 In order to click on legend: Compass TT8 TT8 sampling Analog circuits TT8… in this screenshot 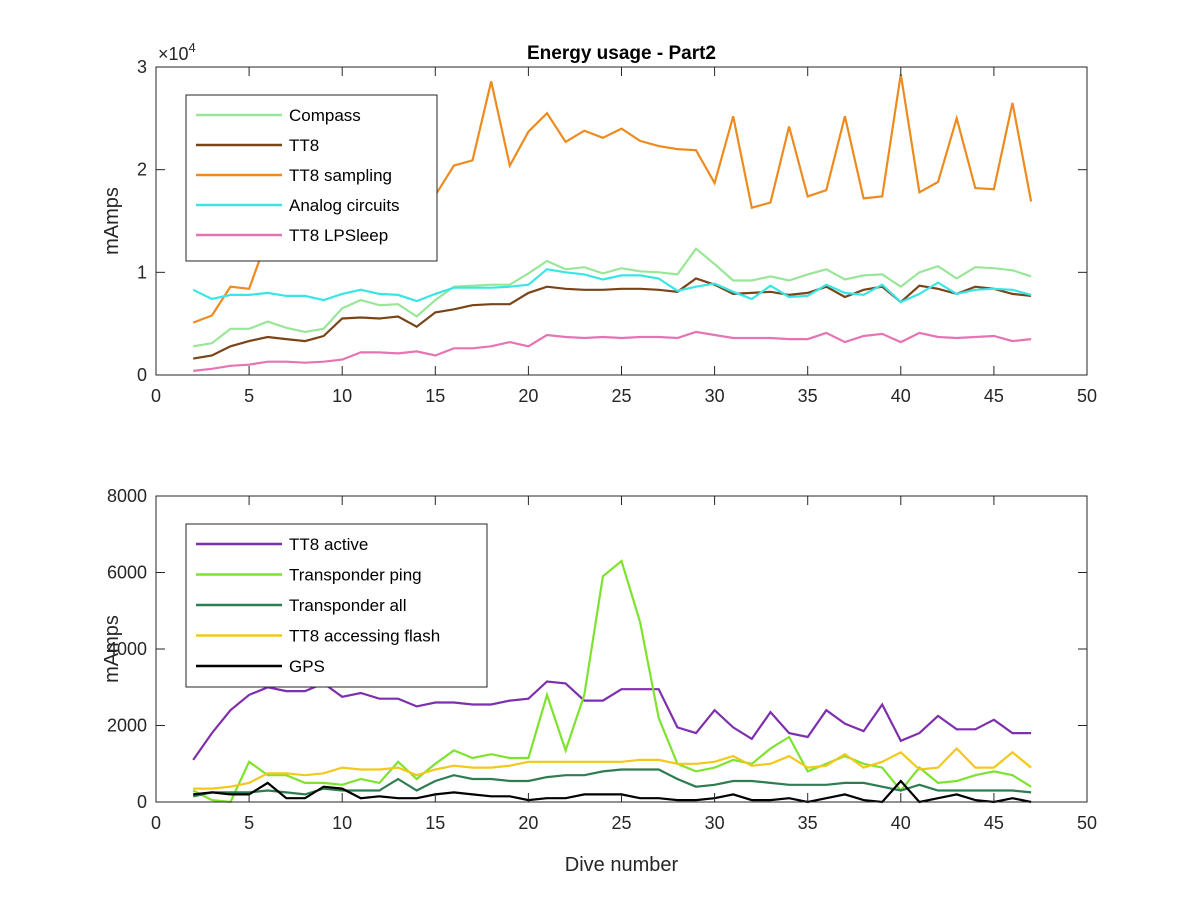, I will do `click(311, 178)`.